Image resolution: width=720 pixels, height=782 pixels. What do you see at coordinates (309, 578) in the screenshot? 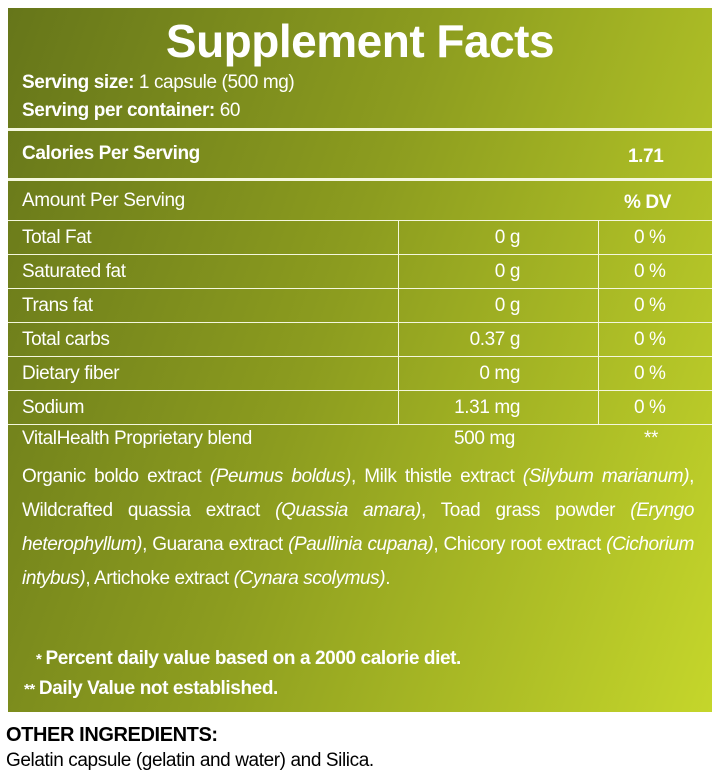
I see `ingredient-latin: (Cynara scolymus)` at bounding box center [309, 578].